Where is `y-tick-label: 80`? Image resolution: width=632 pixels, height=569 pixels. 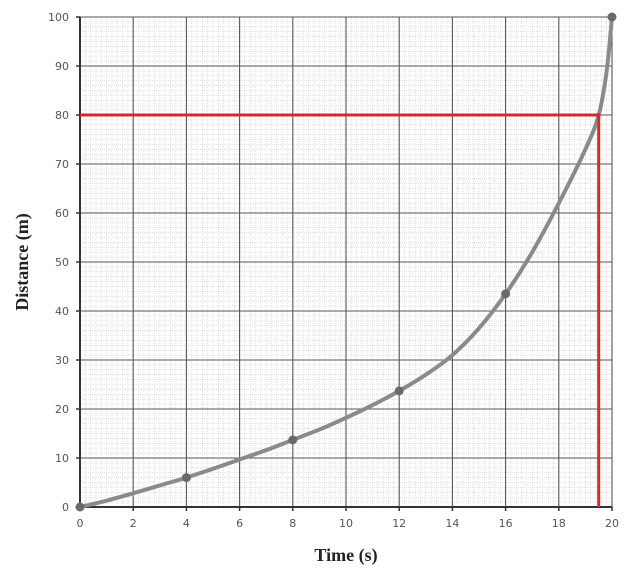 y-tick-label: 80 is located at coordinates (62, 115).